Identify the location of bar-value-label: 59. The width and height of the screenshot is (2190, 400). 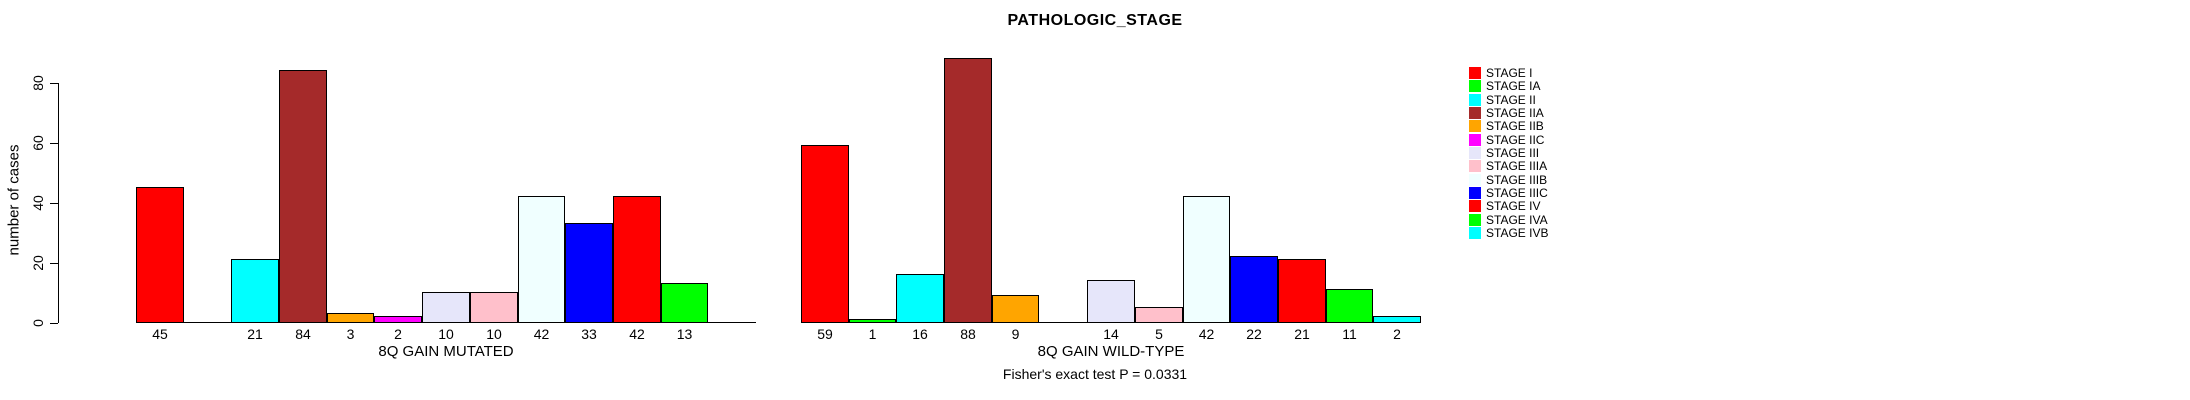
(825, 334).